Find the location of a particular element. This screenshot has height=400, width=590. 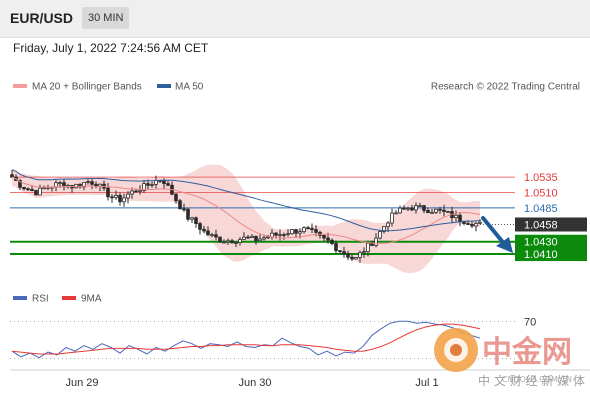

rsi-level-label-70: 70 is located at coordinates (530, 322).